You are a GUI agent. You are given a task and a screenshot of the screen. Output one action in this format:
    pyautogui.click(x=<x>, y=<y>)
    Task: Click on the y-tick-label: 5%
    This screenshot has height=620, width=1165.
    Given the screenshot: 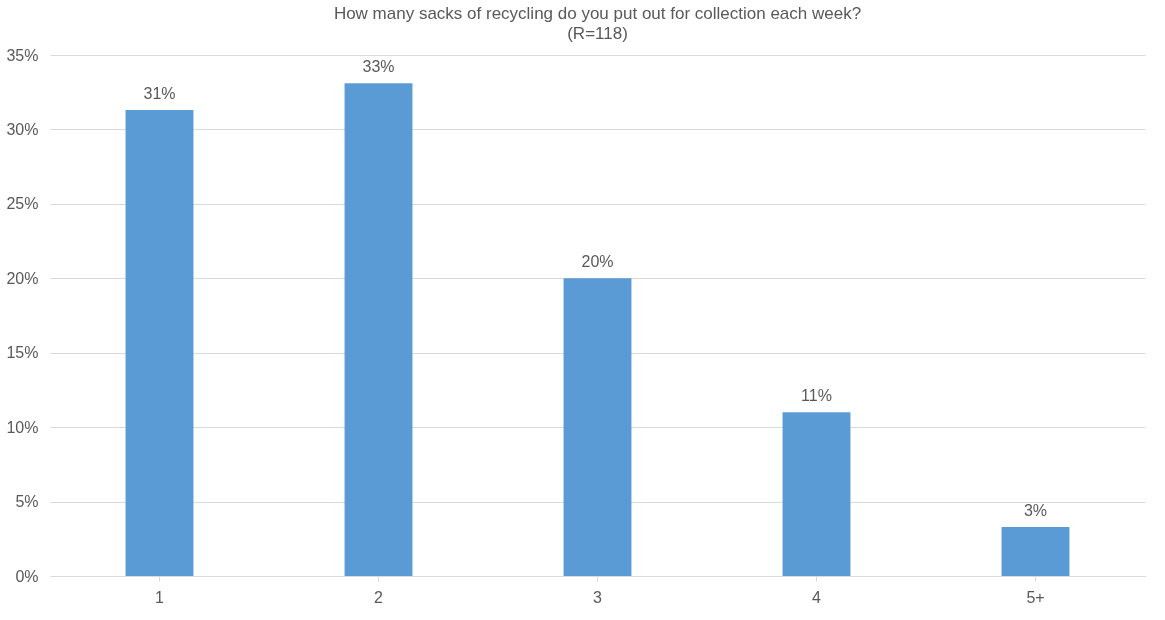 What is the action you would take?
    pyautogui.click(x=27, y=502)
    